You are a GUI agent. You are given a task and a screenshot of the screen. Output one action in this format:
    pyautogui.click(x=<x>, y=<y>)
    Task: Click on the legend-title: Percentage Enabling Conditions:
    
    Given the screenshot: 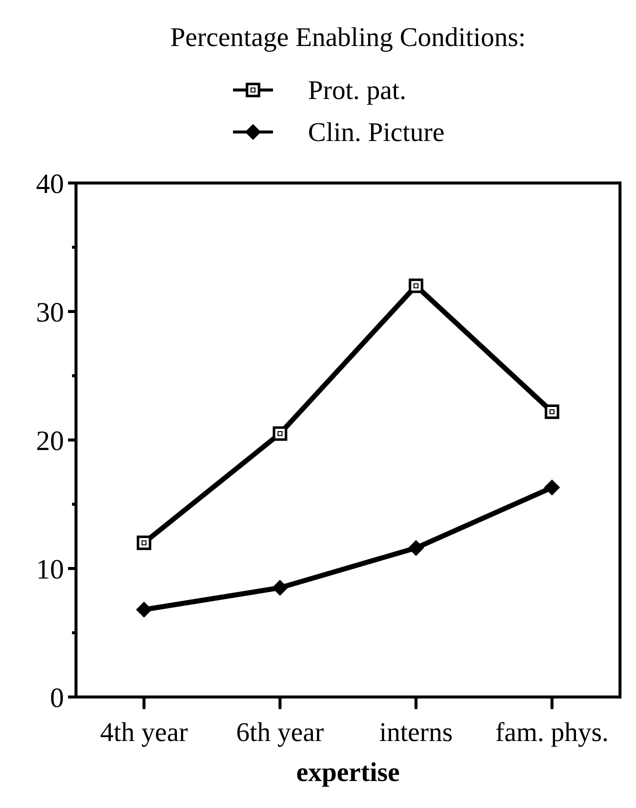 What is the action you would take?
    pyautogui.click(x=348, y=37)
    